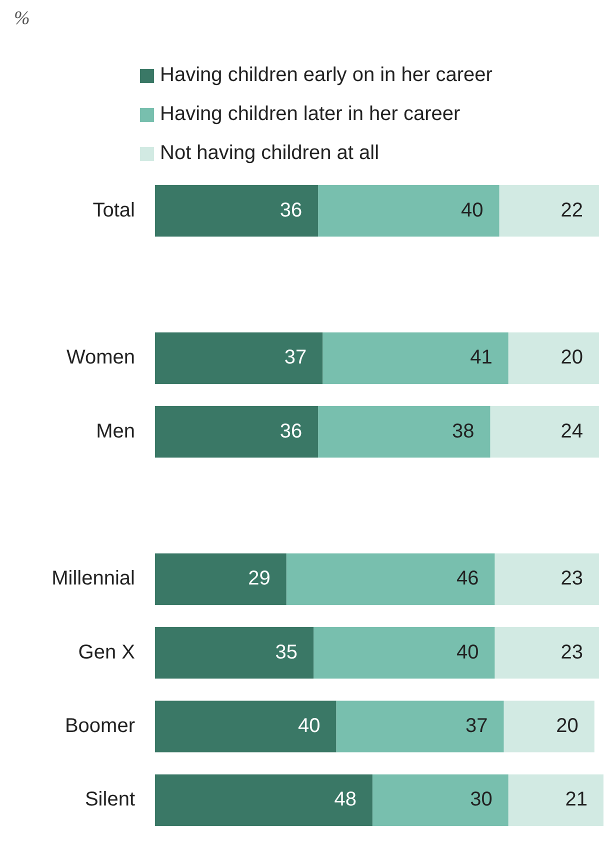 The width and height of the screenshot is (608, 861). What do you see at coordinates (286, 652) in the screenshot?
I see `data-label: 35` at bounding box center [286, 652].